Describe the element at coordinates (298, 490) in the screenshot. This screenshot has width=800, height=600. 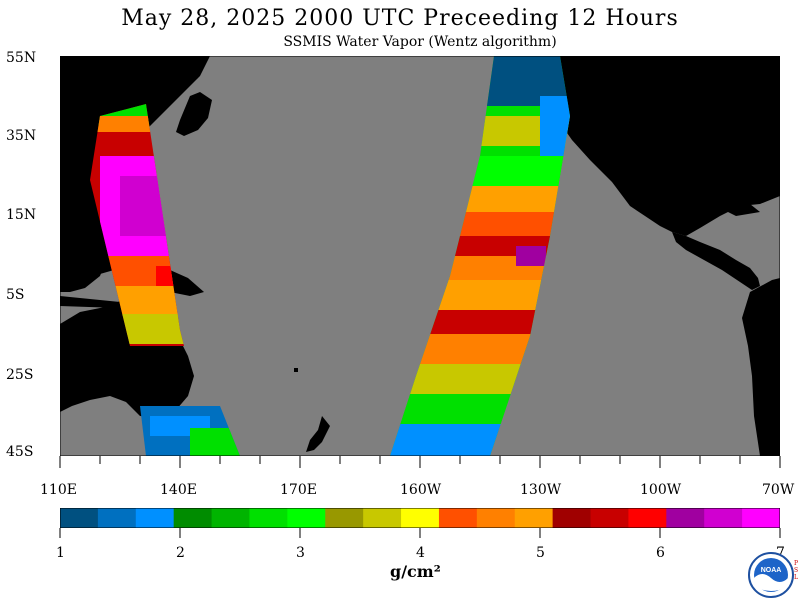
I see `lon-label-170e: 170E` at that location.